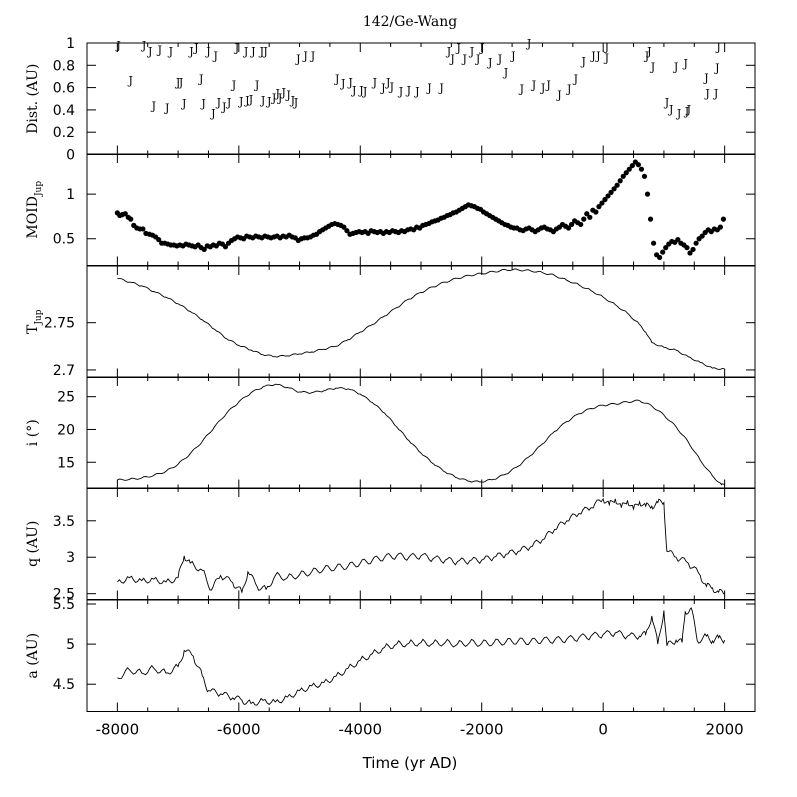 The height and width of the screenshot is (797, 797). I want to click on x-tick-label: -6000, so click(239, 730).